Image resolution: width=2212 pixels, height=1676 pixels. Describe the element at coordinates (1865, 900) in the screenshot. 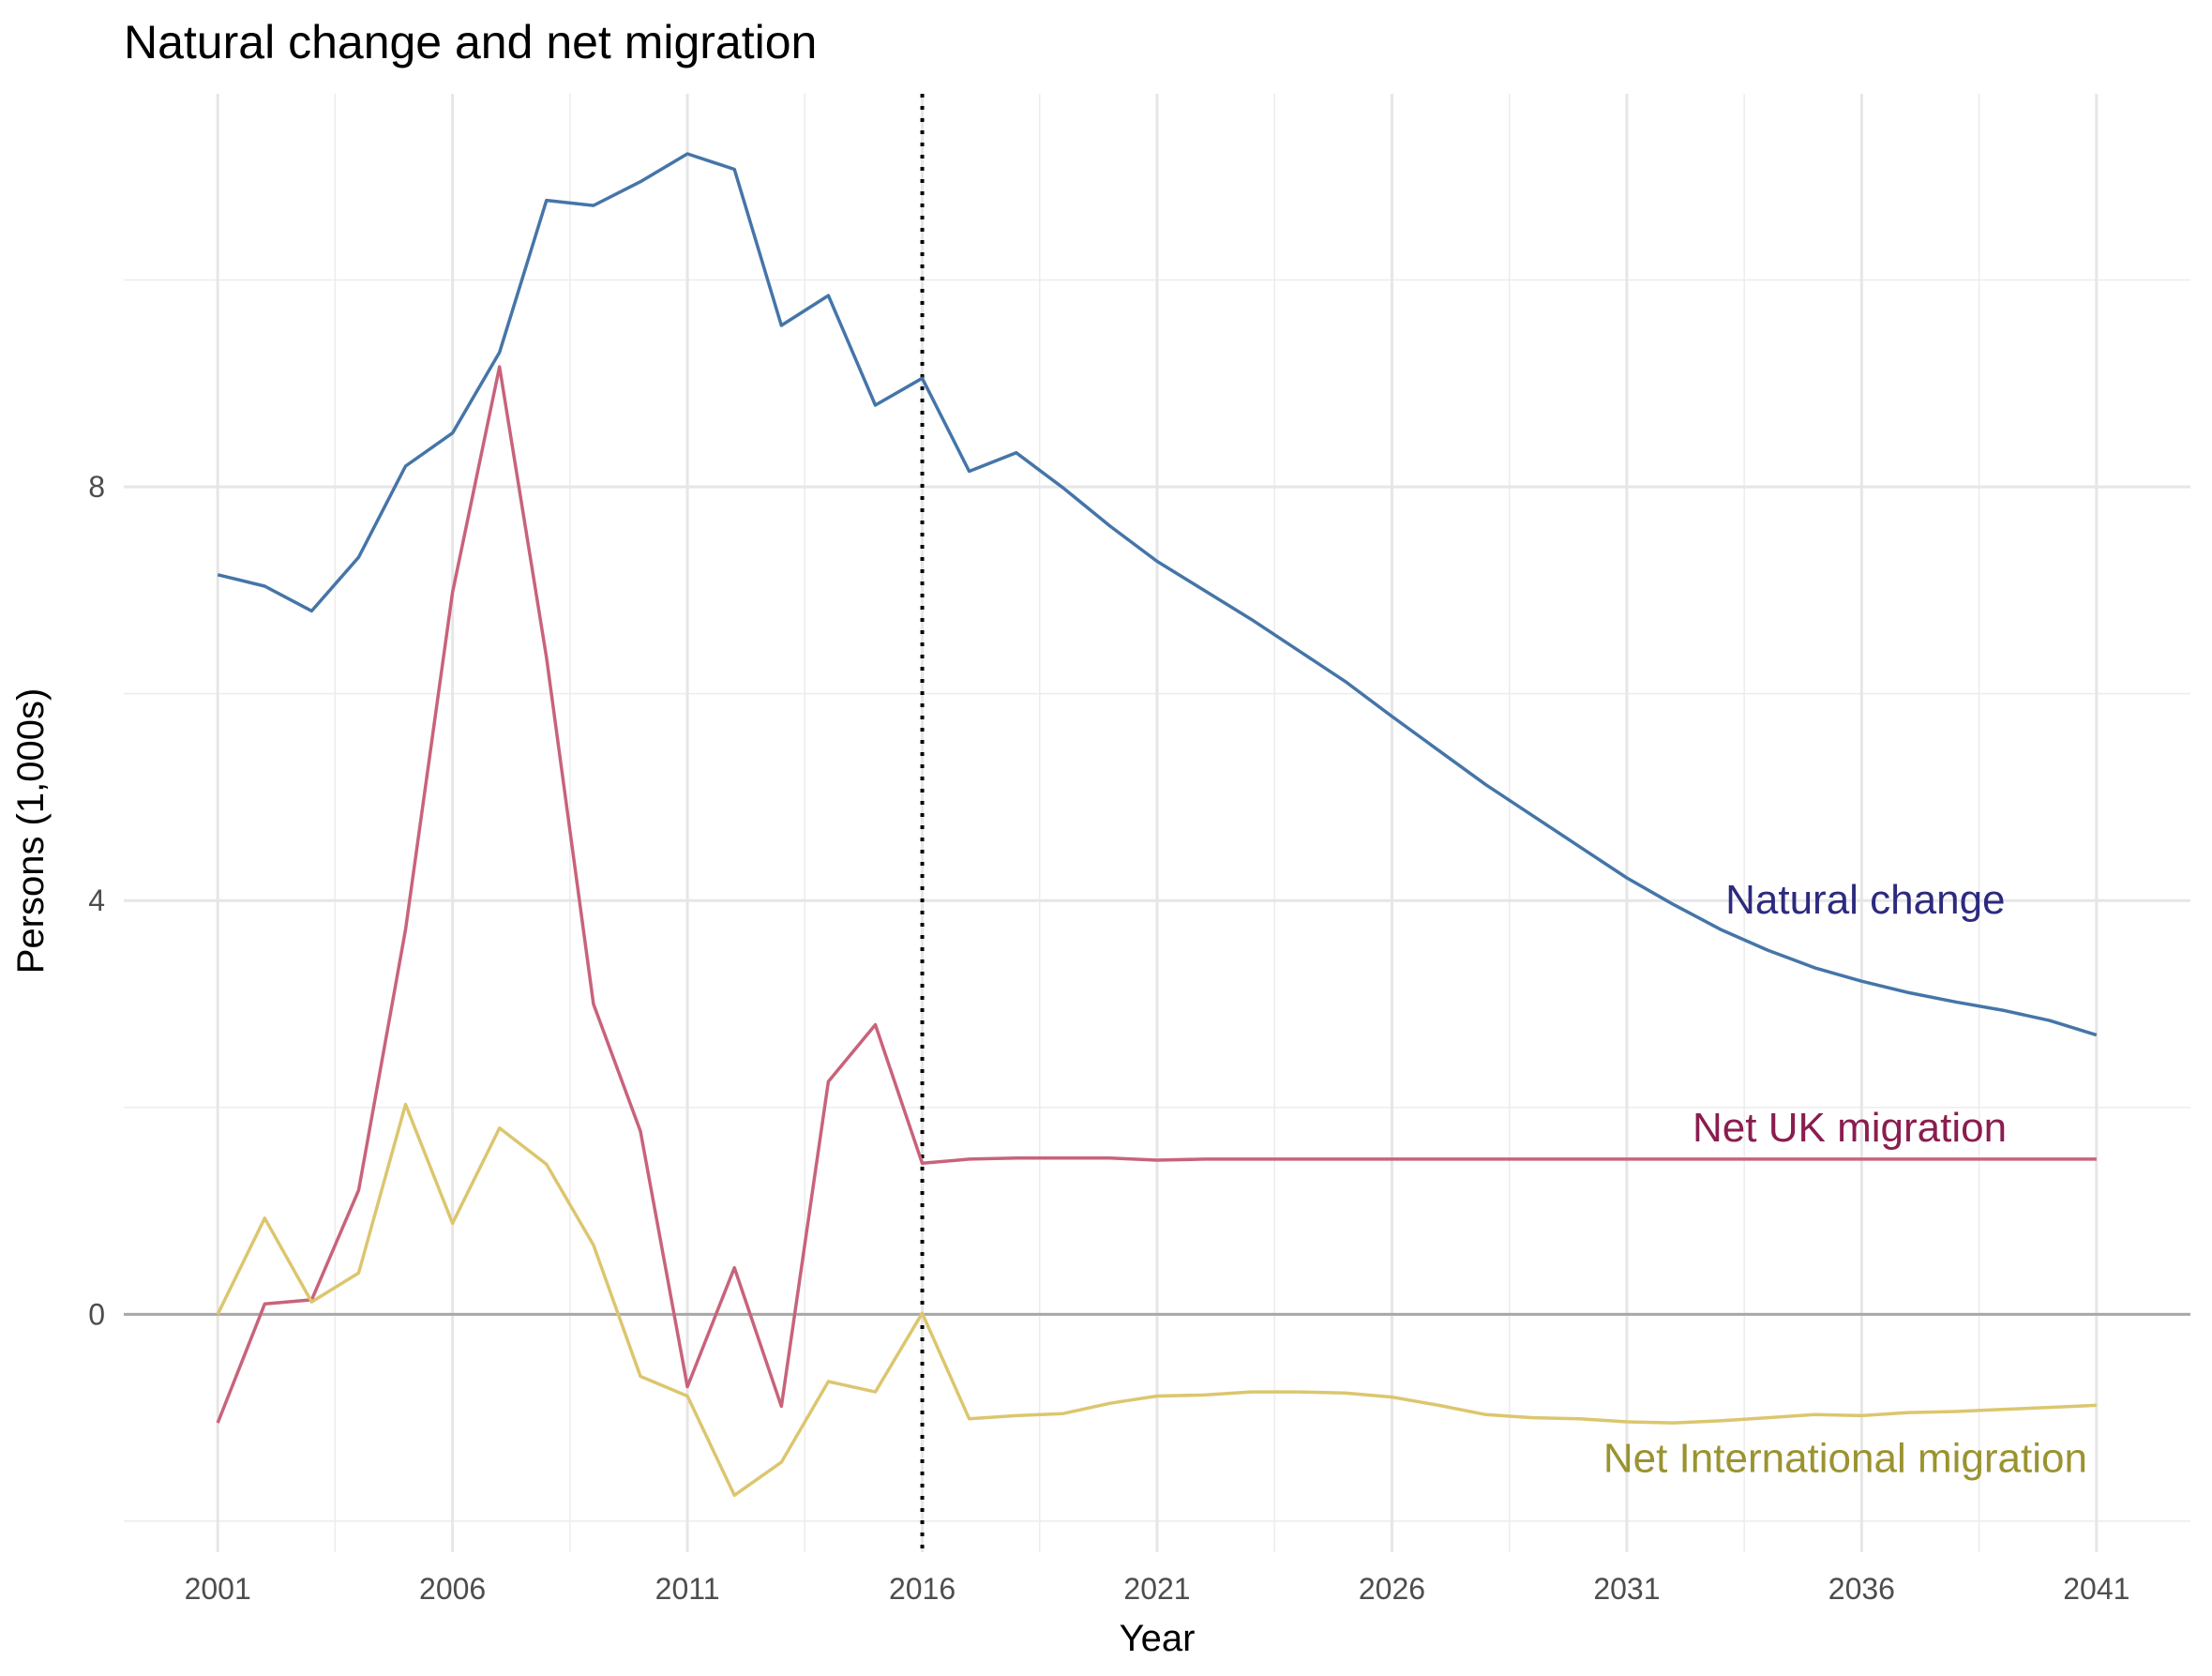

I see `series-label-0: Natural change` at that location.